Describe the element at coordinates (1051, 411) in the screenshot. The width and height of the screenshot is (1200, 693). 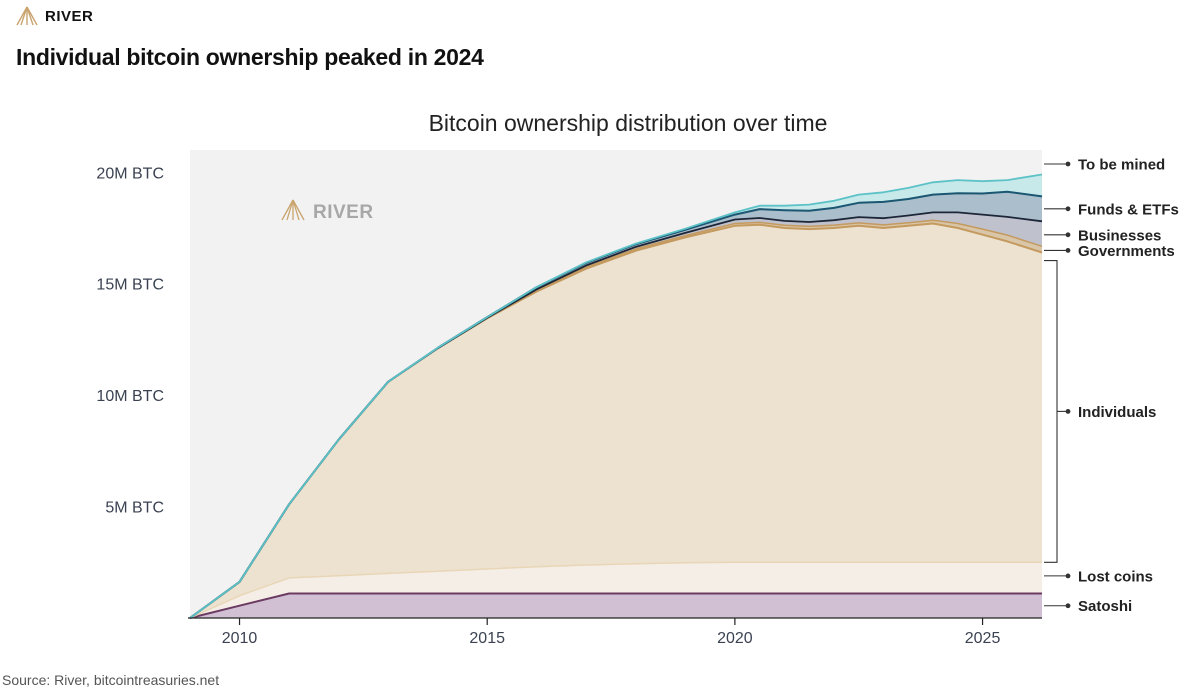
I see `legend-bracket` at that location.